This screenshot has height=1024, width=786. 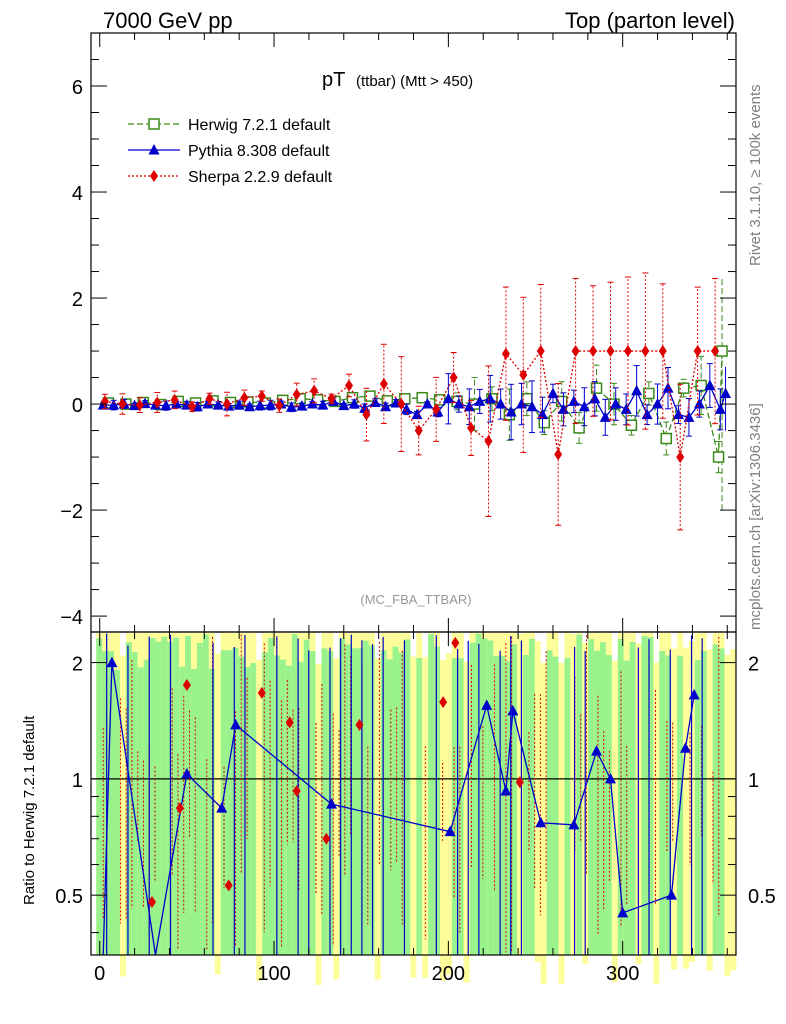 I want to click on legend-label-sherpa: Sherpa 2.2.9 default, so click(x=260, y=177).